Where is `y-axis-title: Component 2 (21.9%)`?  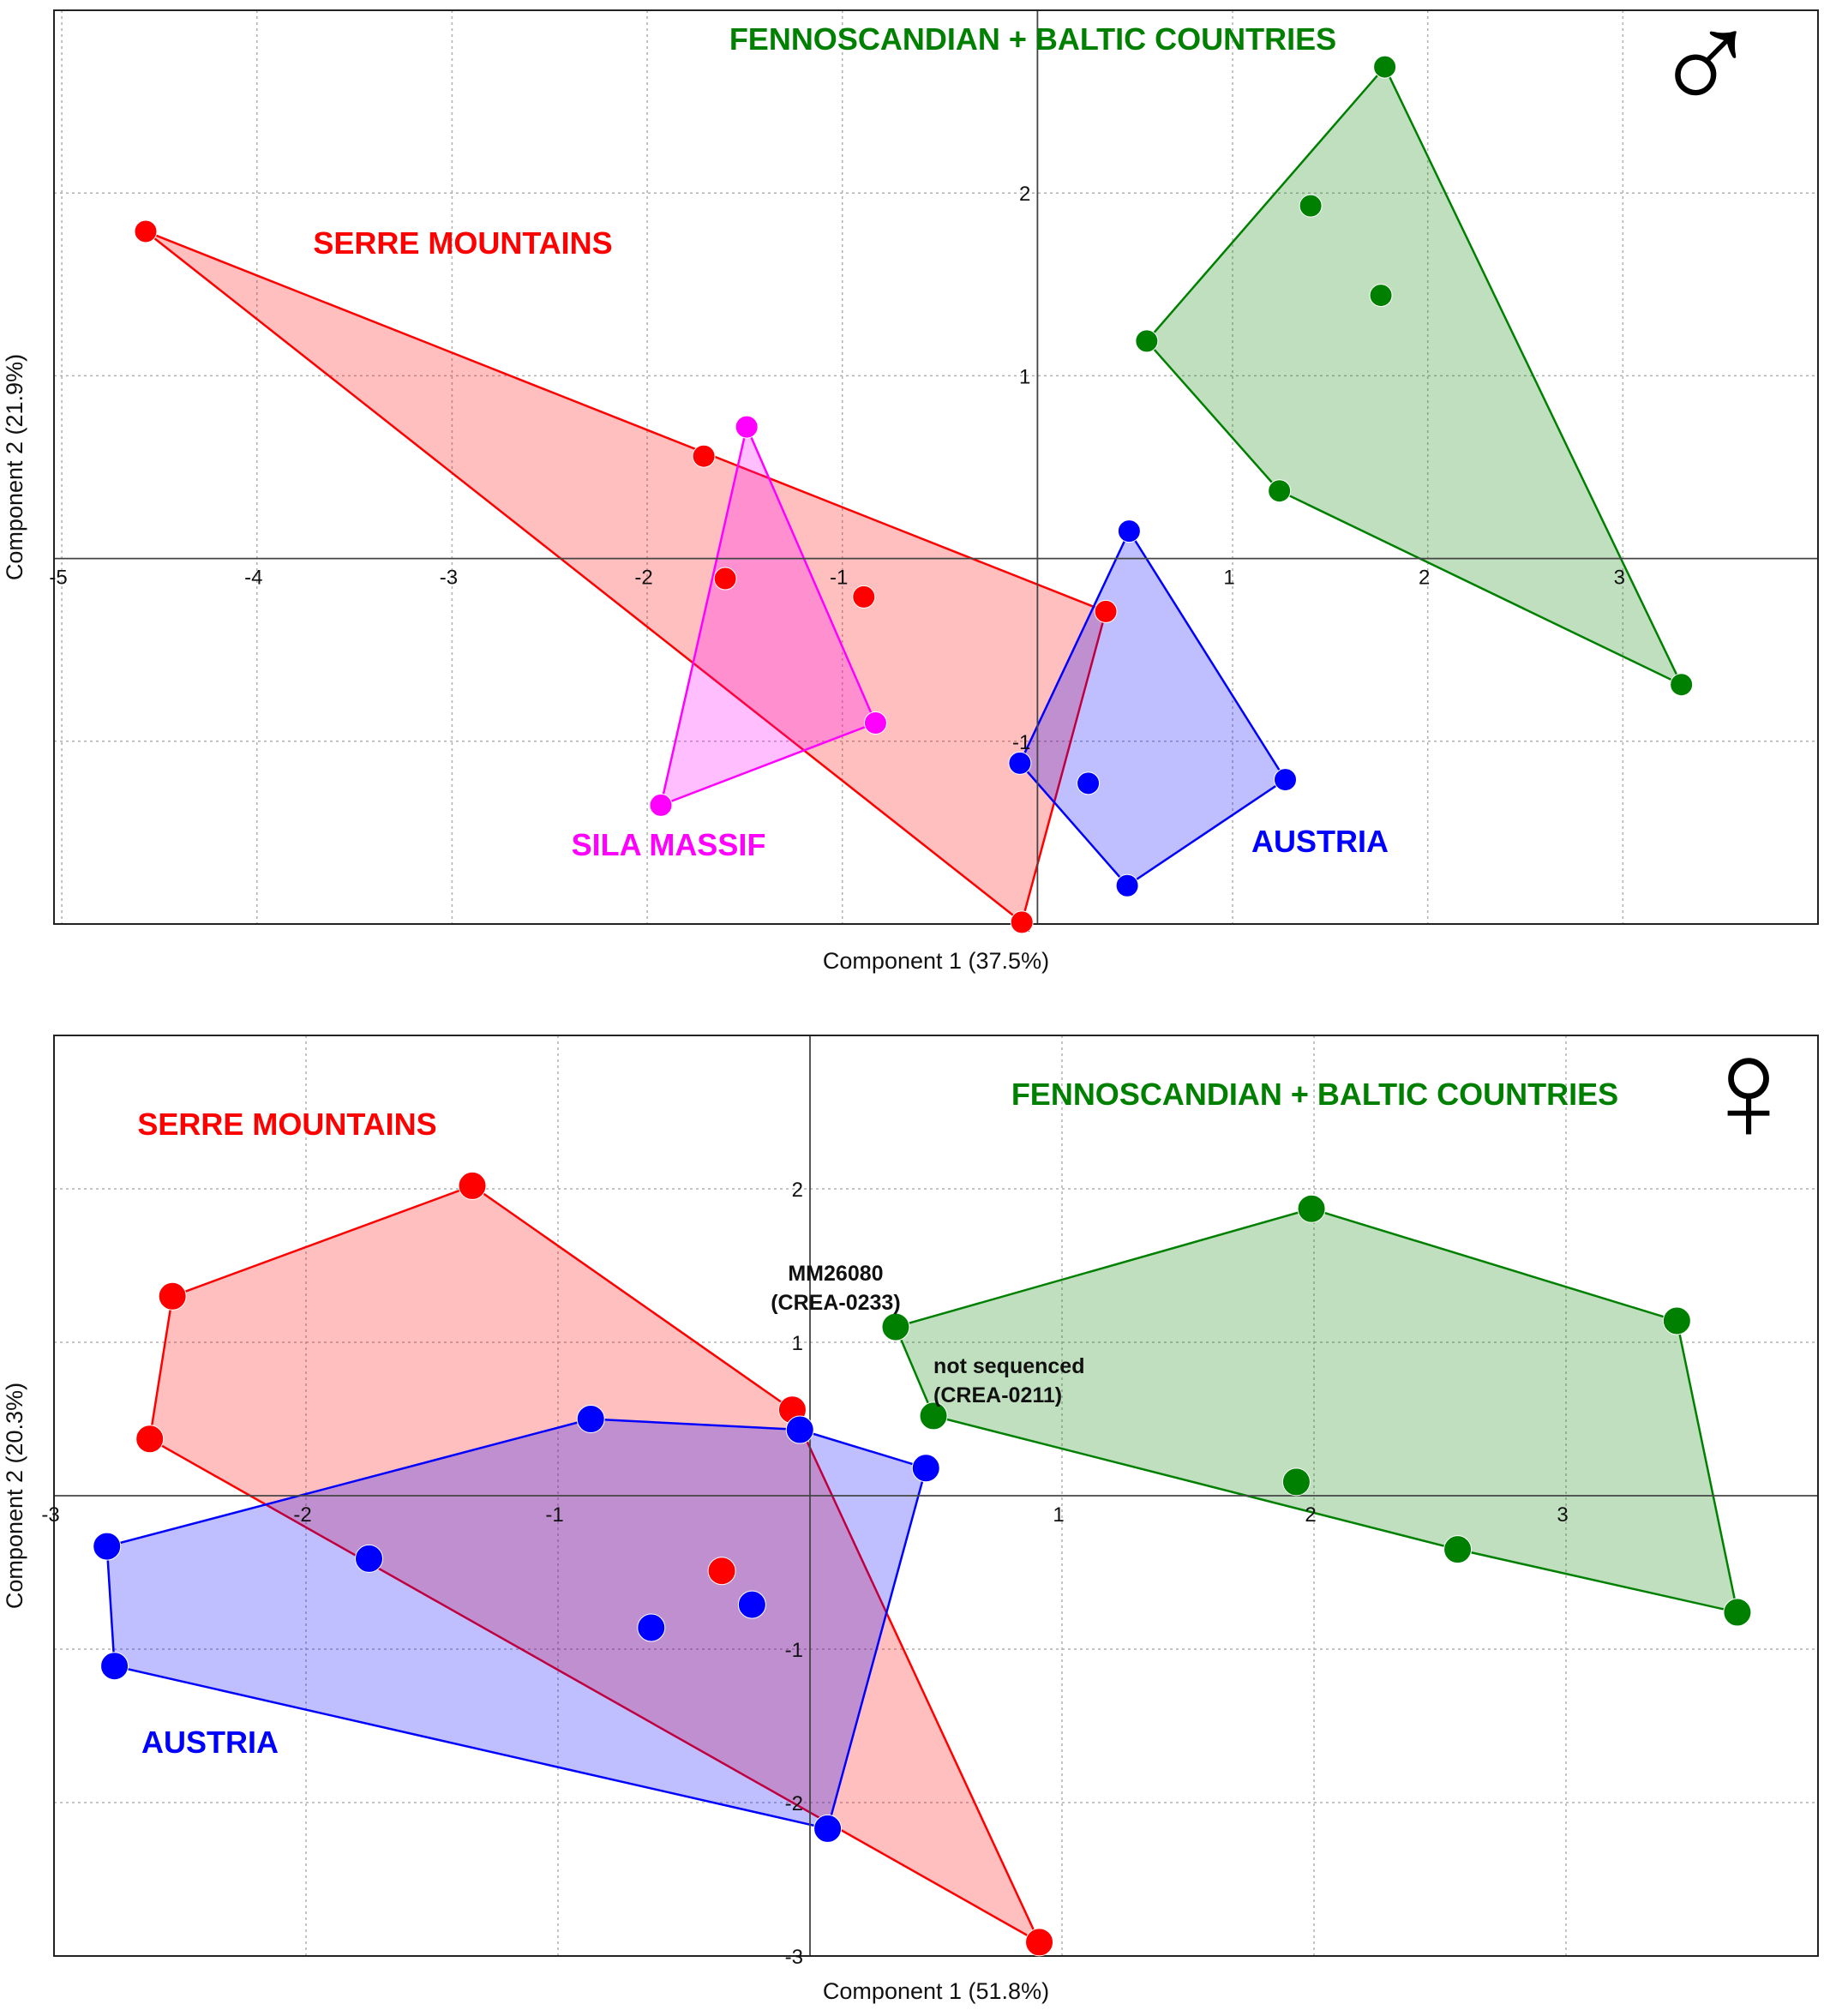
y-axis-title: Component 2 (21.9%) is located at coordinates (14, 467).